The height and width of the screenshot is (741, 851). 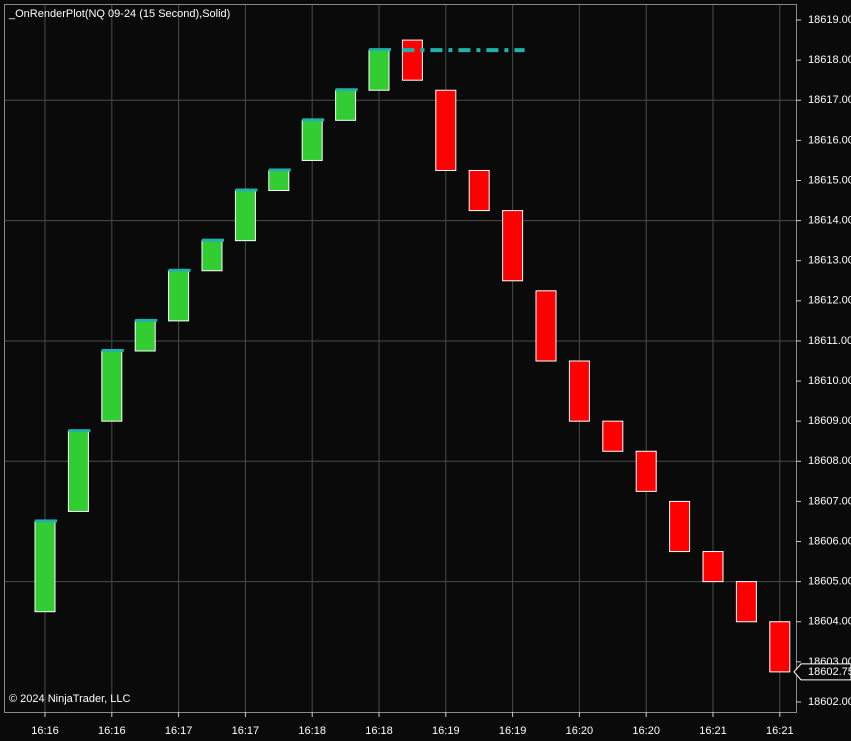 What do you see at coordinates (829, 261) in the screenshot?
I see `y-tick-label: 18613.00` at bounding box center [829, 261].